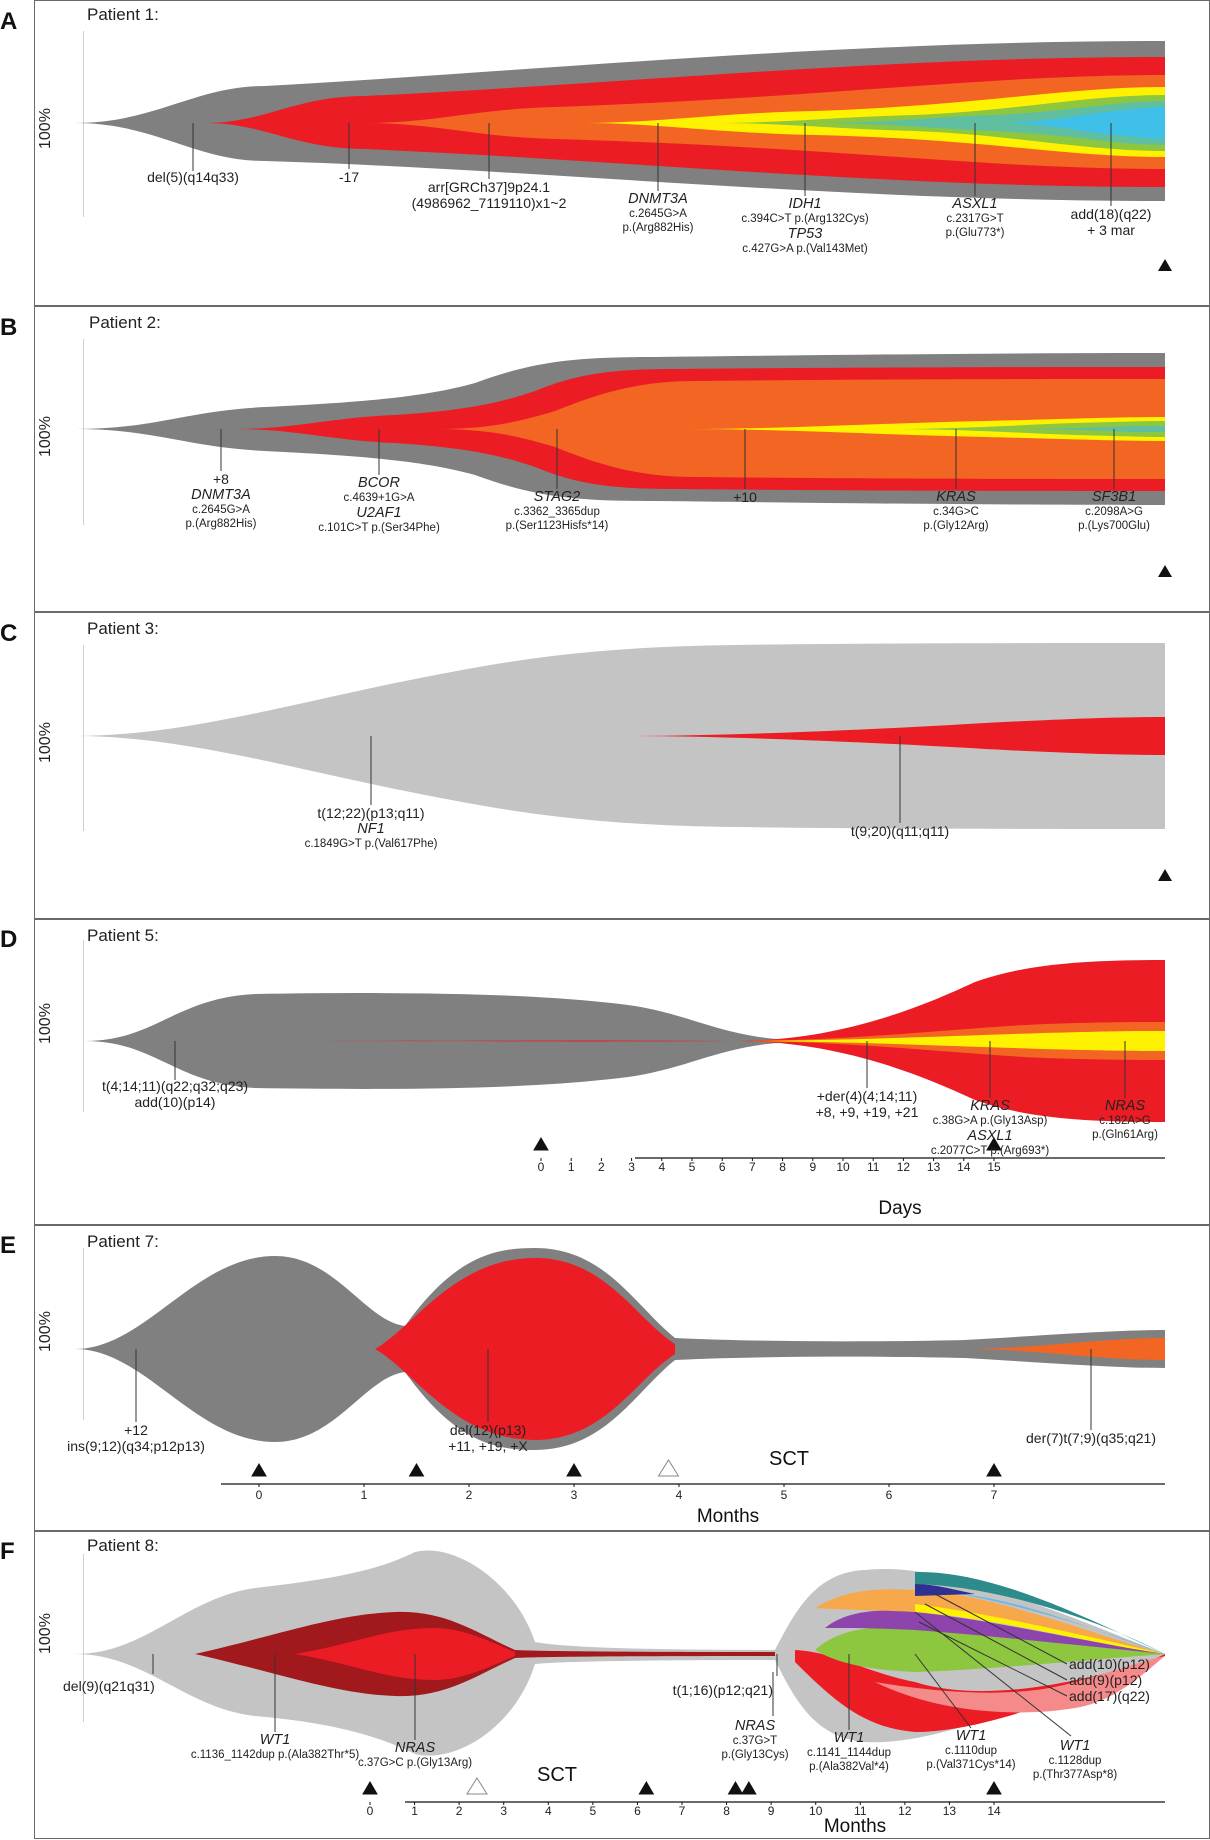  What do you see at coordinates (682, 1811) in the screenshot?
I see `tick-label-f-7: 7` at bounding box center [682, 1811].